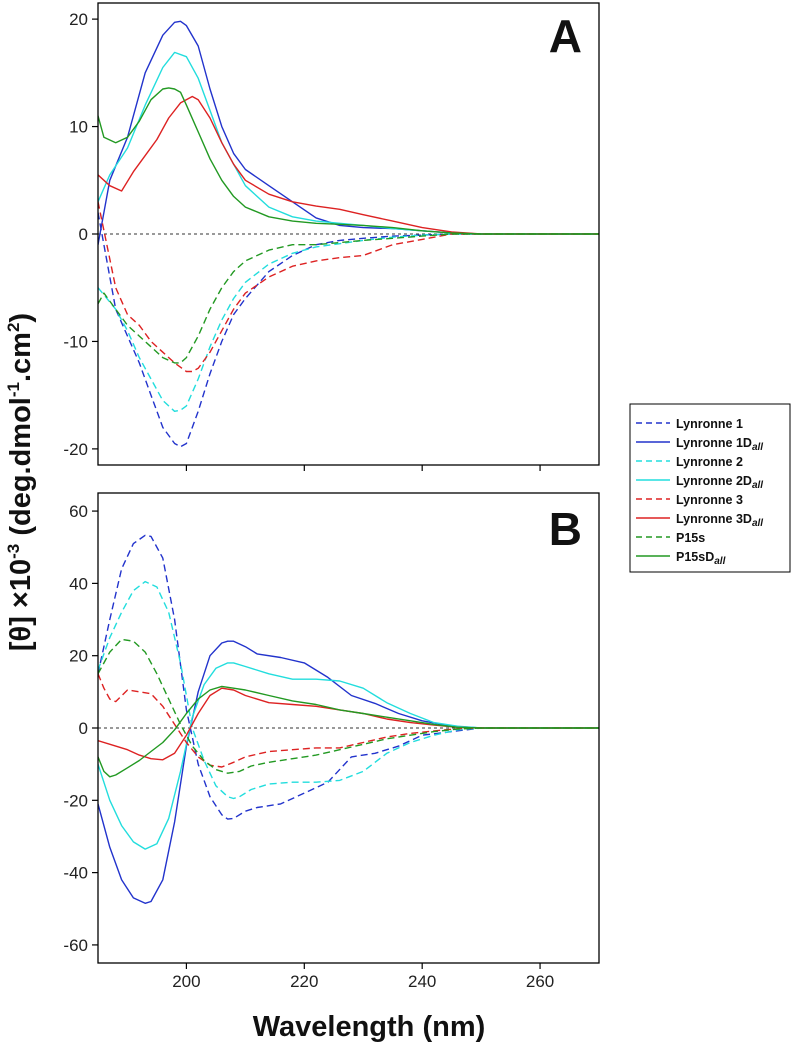 This screenshot has width=791, height=1044. I want to click on y-tick-label: -60, so click(75, 945).